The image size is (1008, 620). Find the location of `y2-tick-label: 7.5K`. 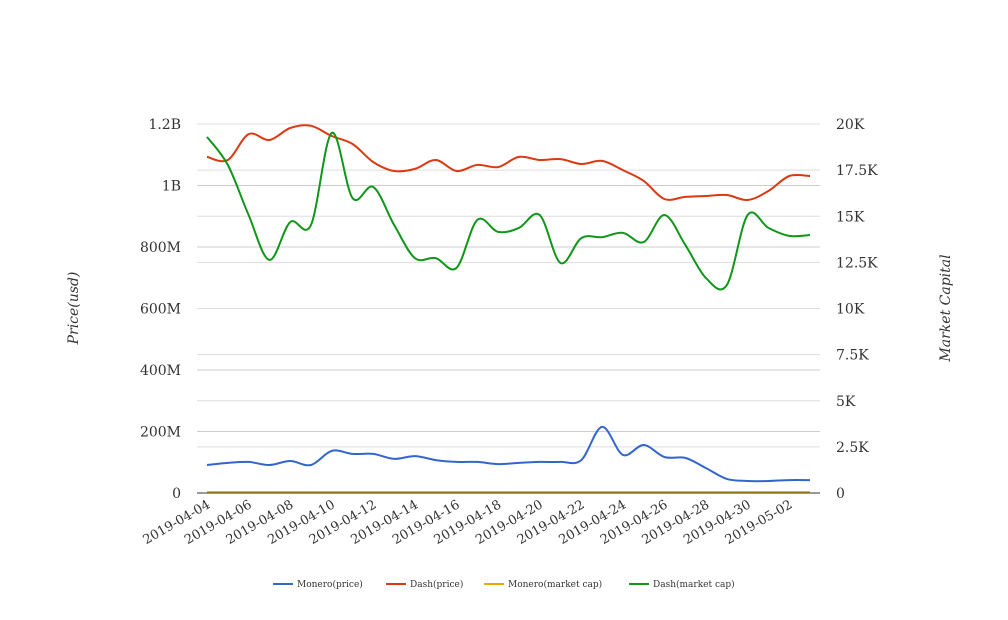

y2-tick-label: 7.5K is located at coordinates (852, 356).